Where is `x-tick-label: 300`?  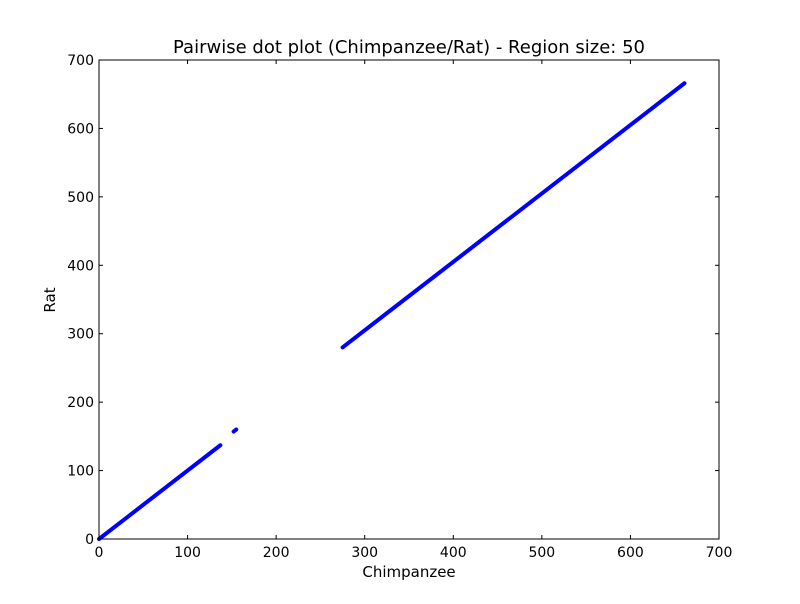 x-tick-label: 300 is located at coordinates (364, 553).